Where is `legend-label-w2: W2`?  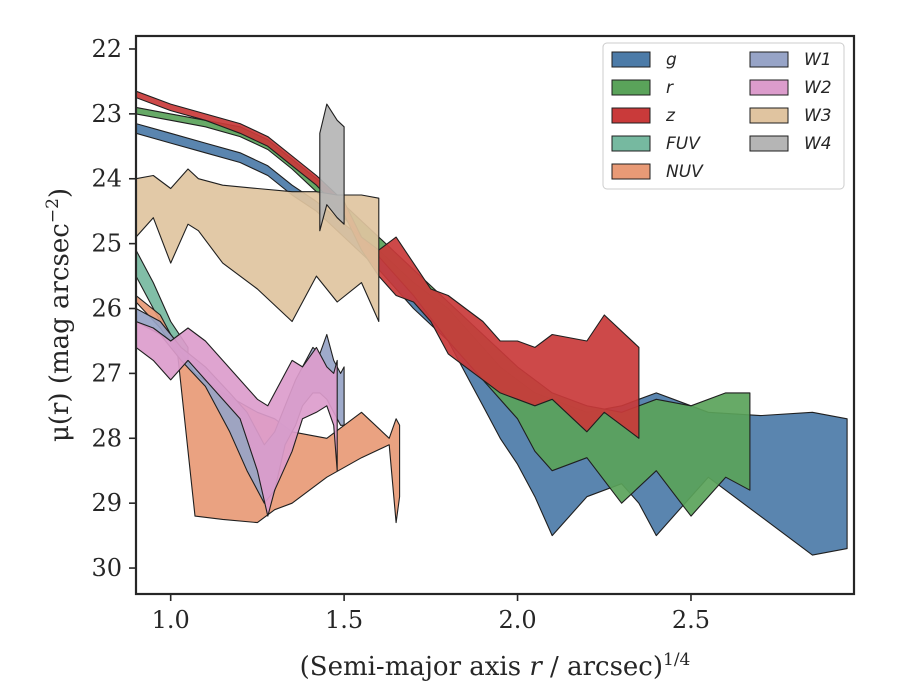
legend-label-w2: W2 is located at coordinates (818, 88).